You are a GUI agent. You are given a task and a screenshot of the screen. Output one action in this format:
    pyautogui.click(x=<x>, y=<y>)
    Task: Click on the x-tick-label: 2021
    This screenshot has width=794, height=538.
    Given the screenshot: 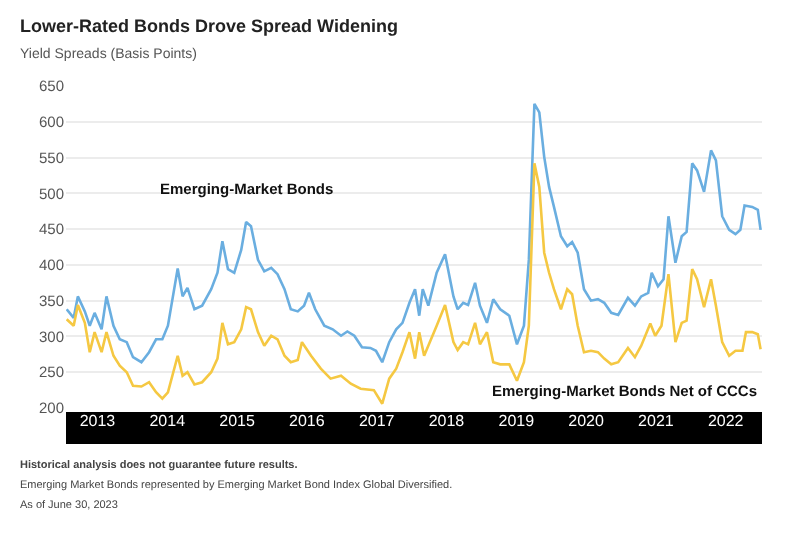 What is the action you would take?
    pyautogui.click(x=656, y=421)
    